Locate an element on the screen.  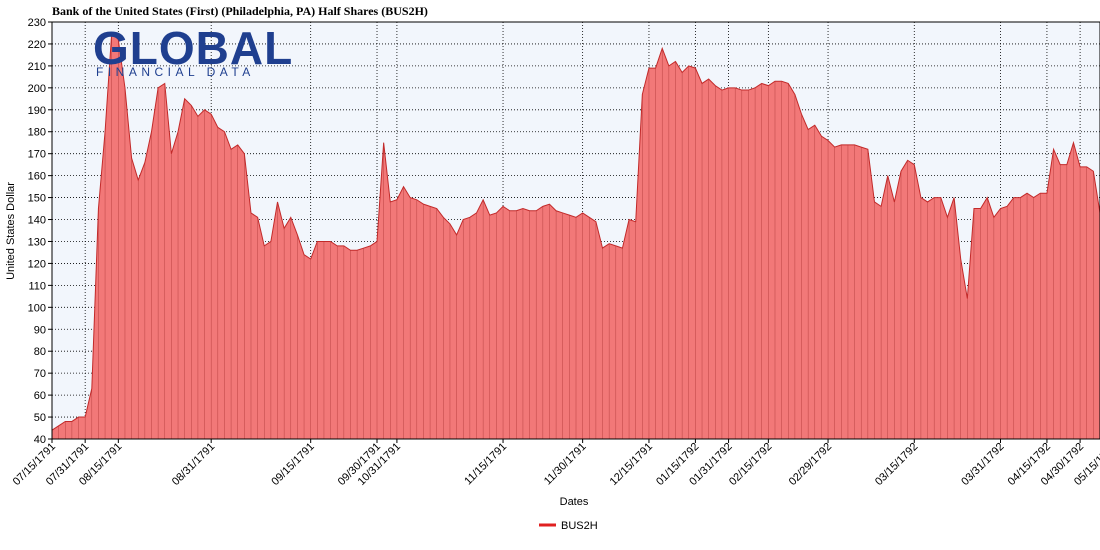
logo-text: GLOBAL is located at coordinates (193, 48).